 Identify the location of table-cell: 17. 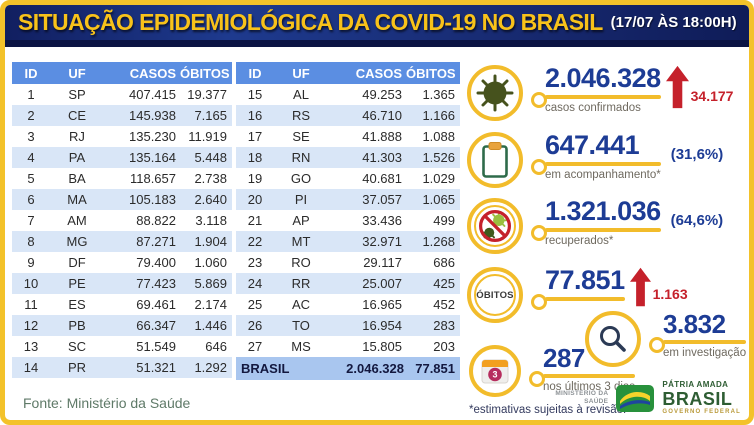
(255, 136).